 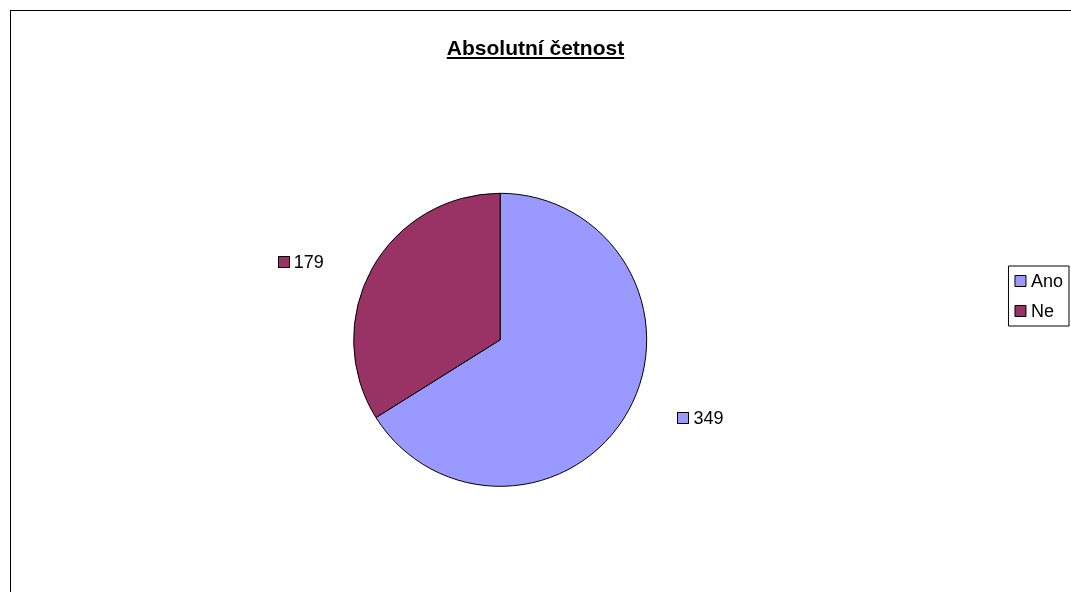 What do you see at coordinates (708, 418) in the screenshot?
I see `data-label: 349` at bounding box center [708, 418].